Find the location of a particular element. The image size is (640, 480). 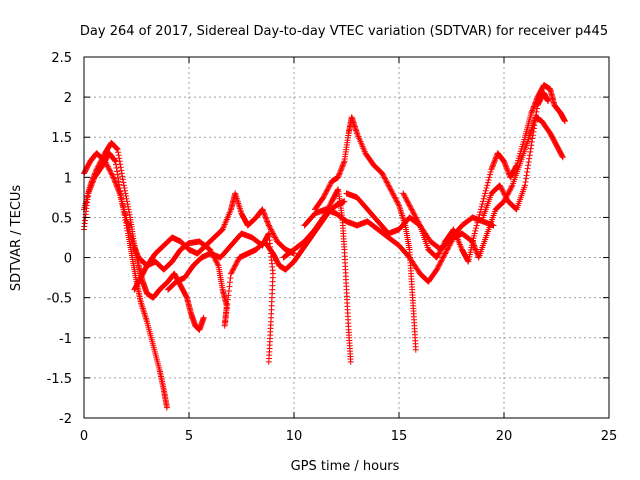

x-tick-label: 15 is located at coordinates (399, 436).